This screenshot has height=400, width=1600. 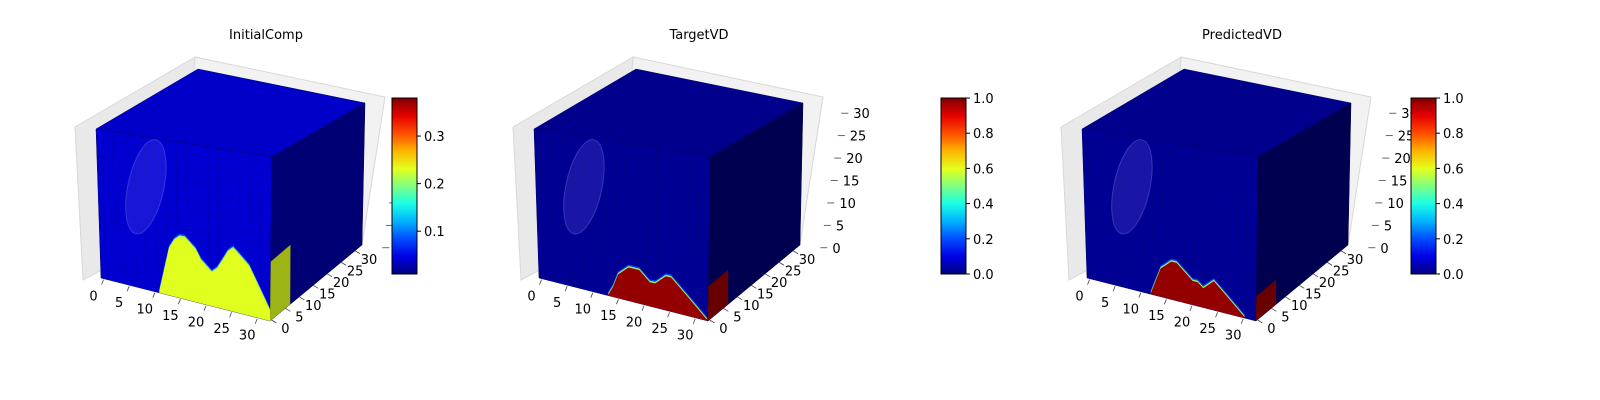 I want to click on x-tick-label: 10, so click(x=144, y=310).